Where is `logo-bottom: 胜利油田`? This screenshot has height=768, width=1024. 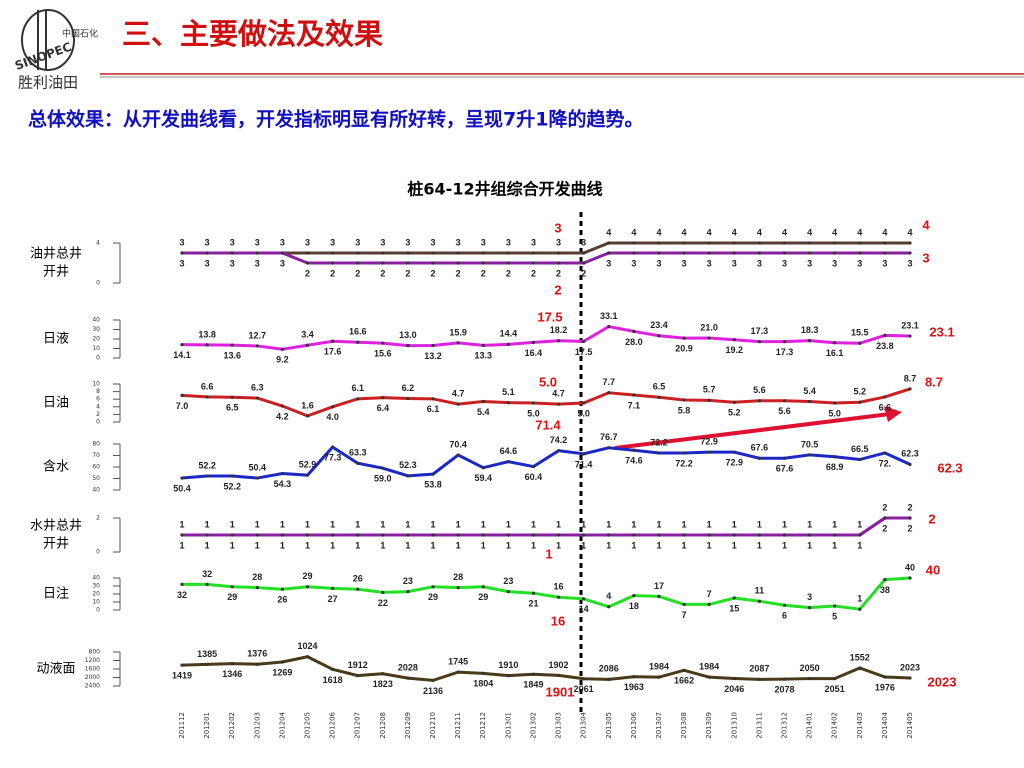 logo-bottom: 胜利油田 is located at coordinates (48, 82).